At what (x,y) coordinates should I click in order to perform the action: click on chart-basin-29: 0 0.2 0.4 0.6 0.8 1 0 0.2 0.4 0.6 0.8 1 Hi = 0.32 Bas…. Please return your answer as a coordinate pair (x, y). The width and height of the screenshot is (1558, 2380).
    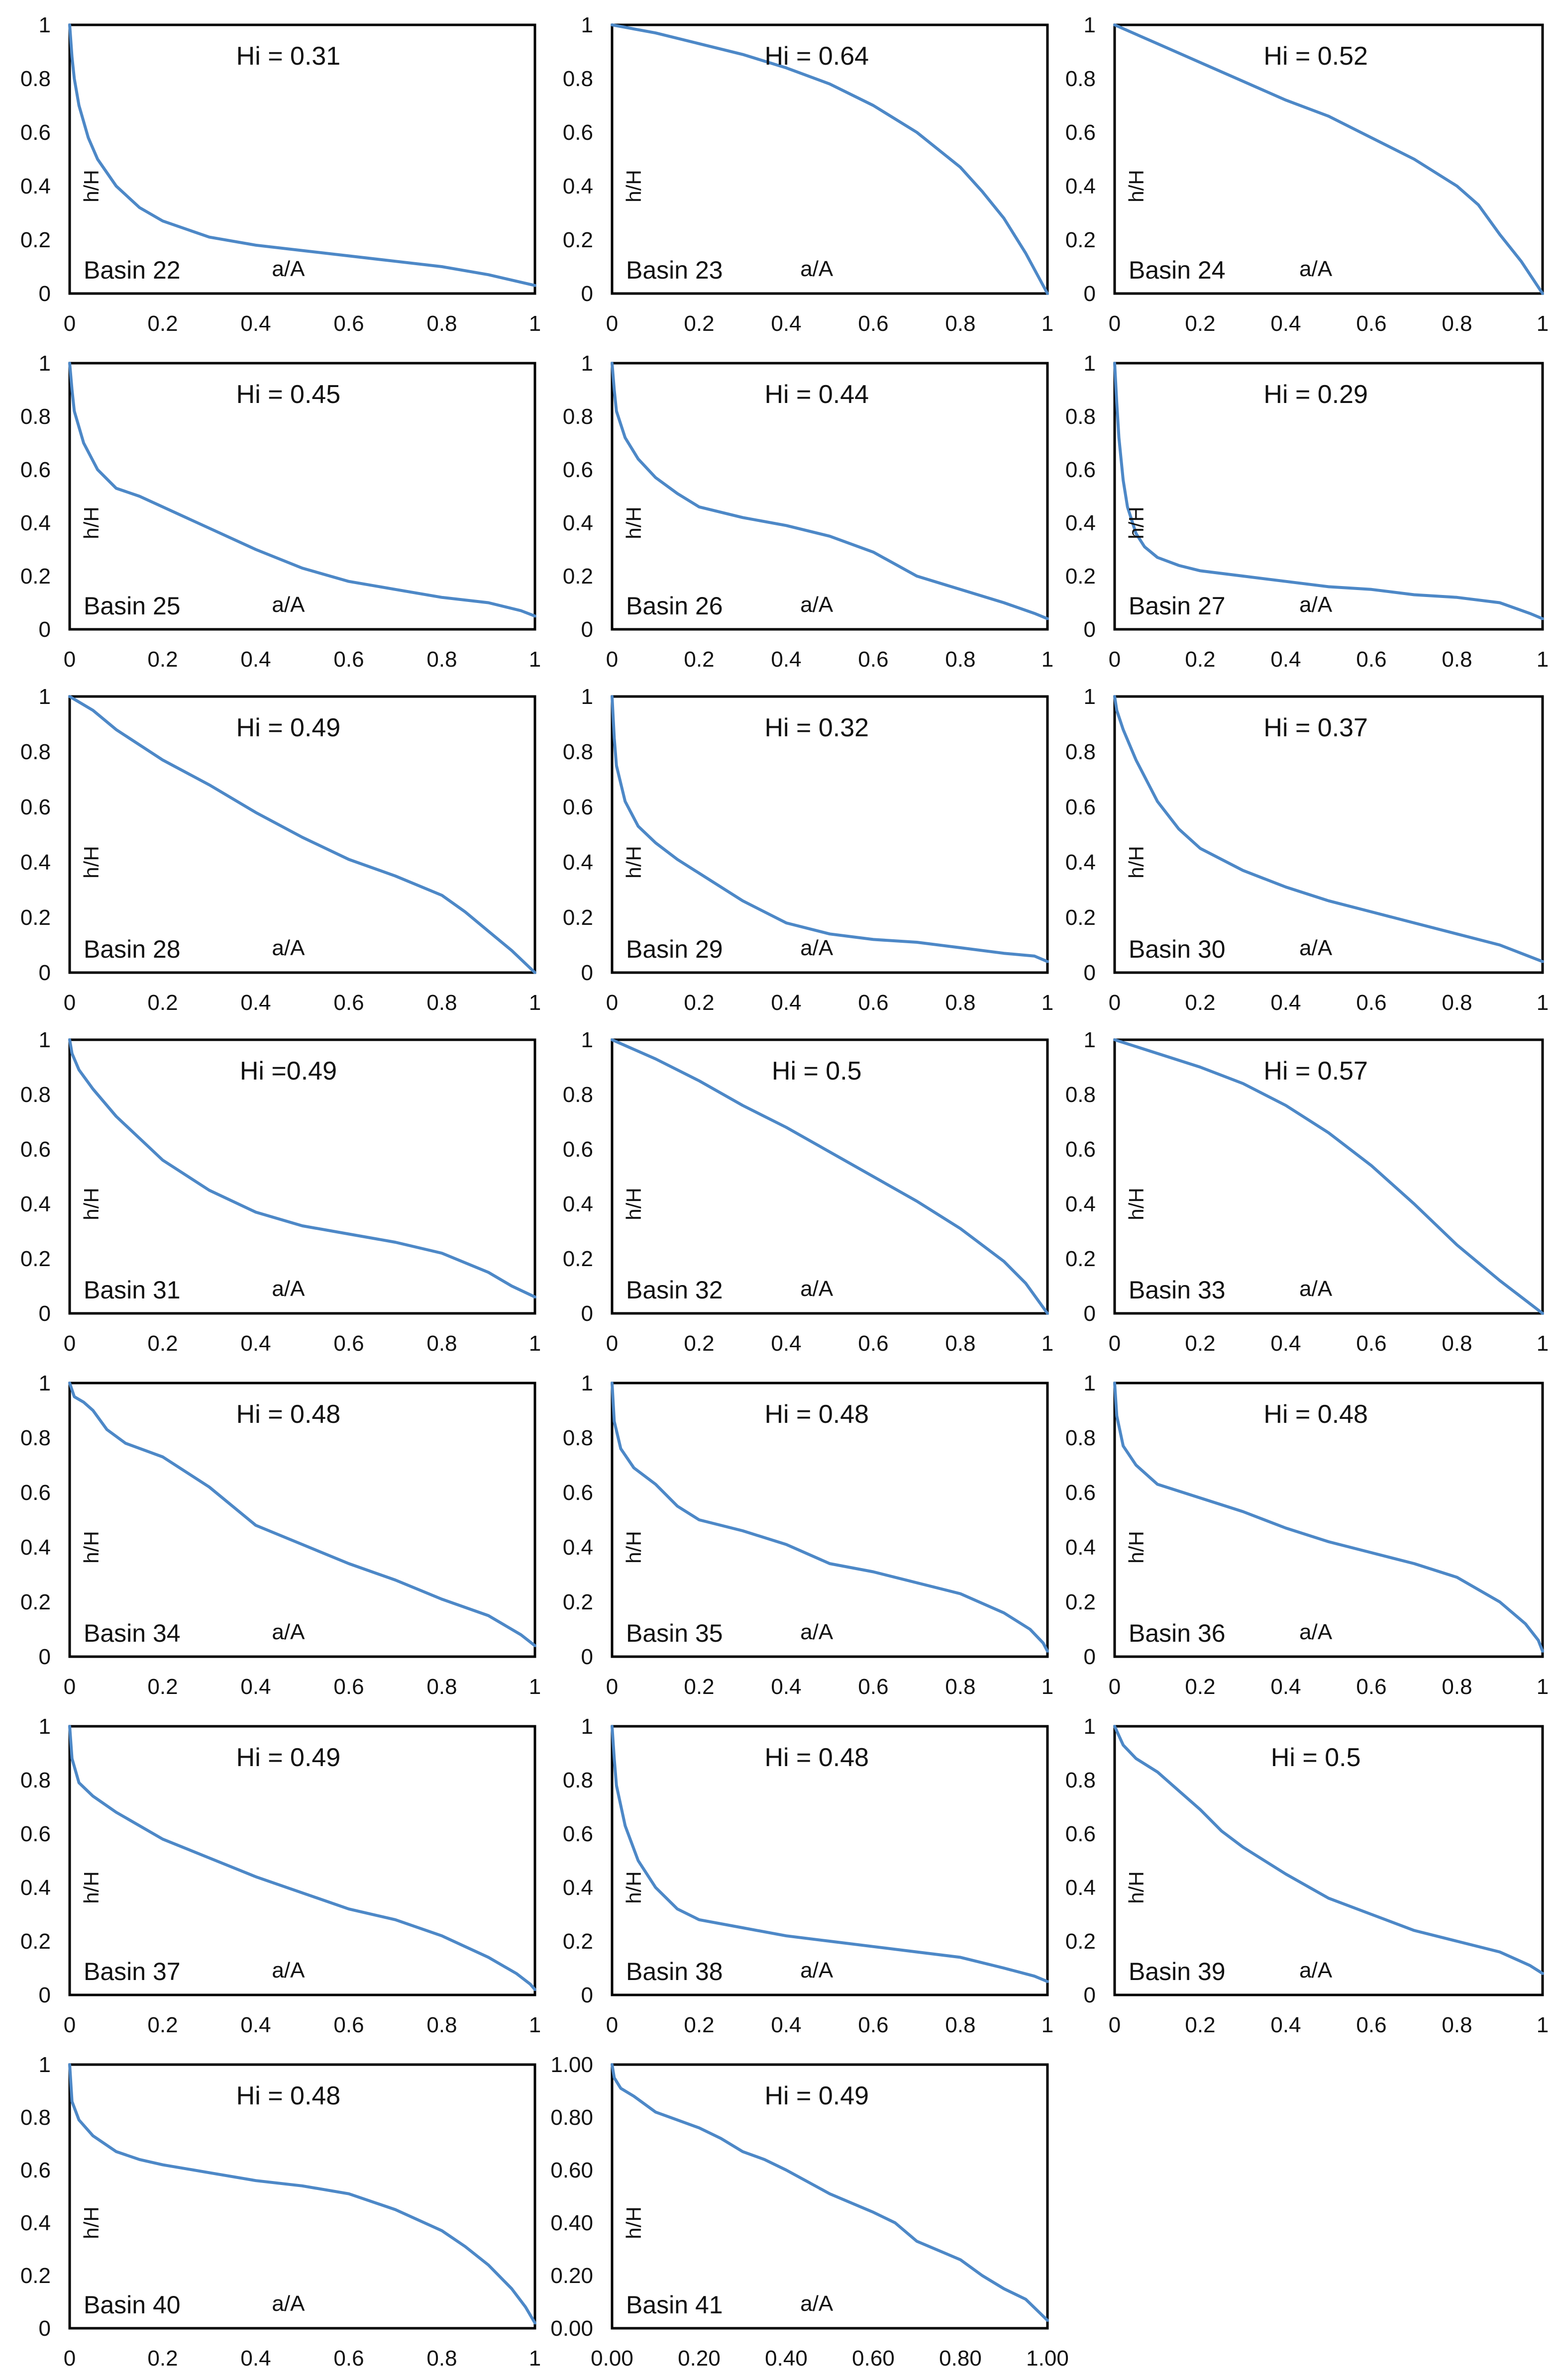
    Looking at the image, I should click on (808, 850).